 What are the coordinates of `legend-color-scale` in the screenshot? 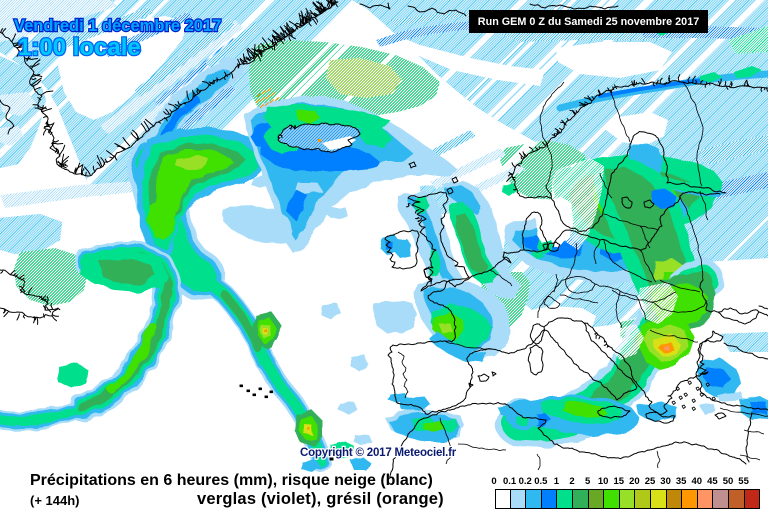 It's located at (628, 499).